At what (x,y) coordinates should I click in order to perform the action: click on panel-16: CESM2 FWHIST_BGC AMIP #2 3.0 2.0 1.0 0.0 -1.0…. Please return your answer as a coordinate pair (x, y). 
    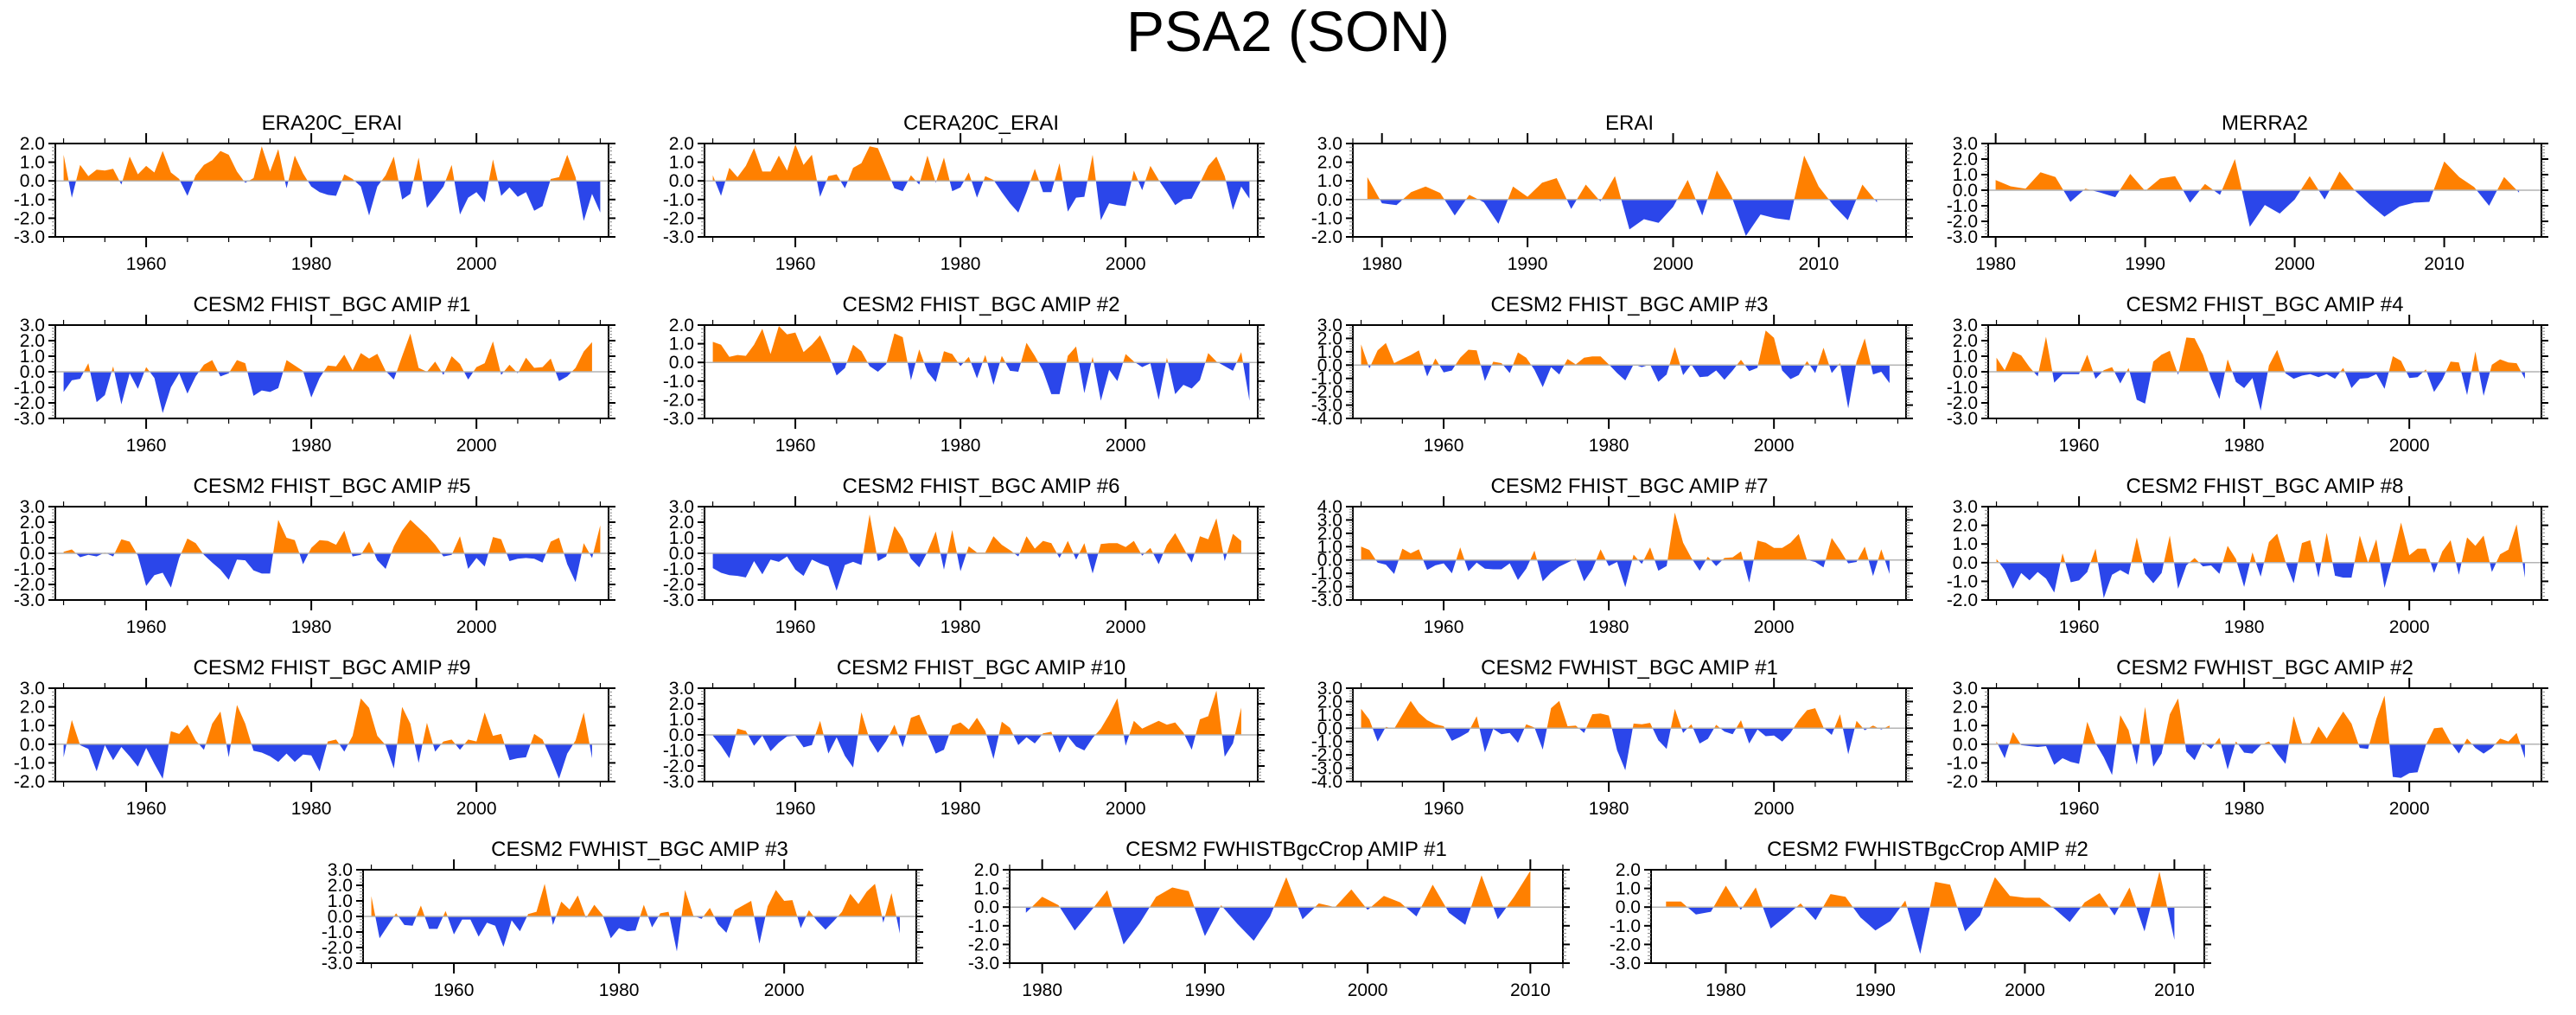
    Looking at the image, I should click on (2252, 739).